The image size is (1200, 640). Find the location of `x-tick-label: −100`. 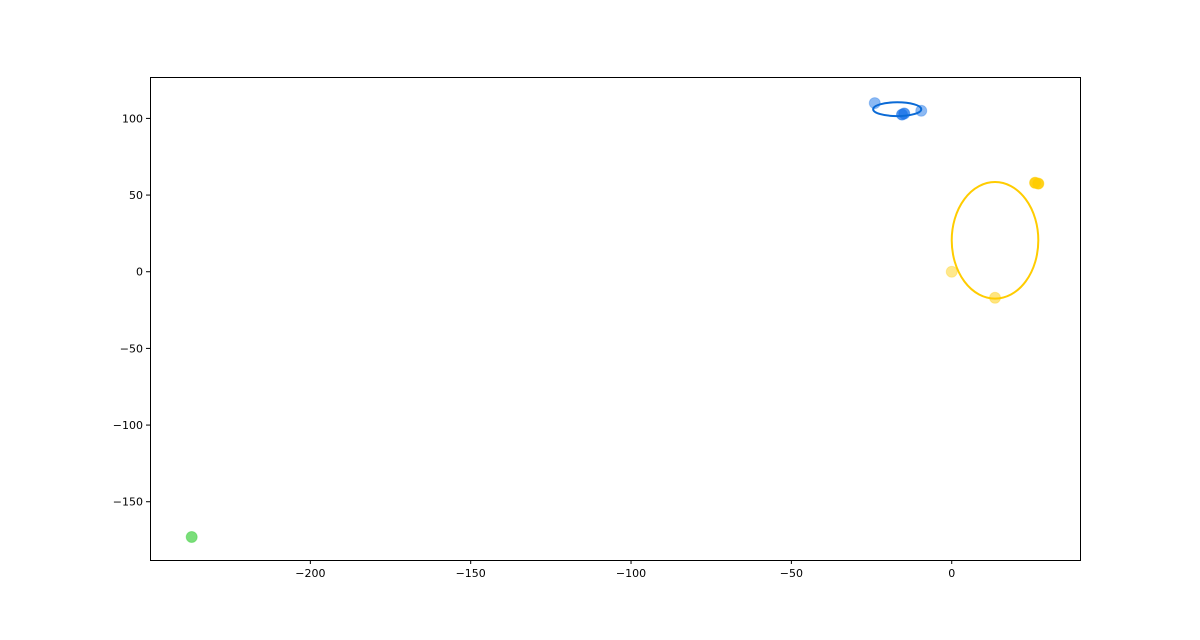

x-tick-label: −100 is located at coordinates (631, 573).